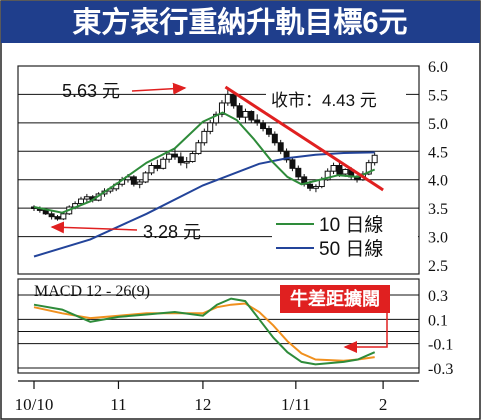 Image resolution: width=481 pixels, height=420 pixels. I want to click on macd-y-tick-label: 0.3, so click(438, 296).